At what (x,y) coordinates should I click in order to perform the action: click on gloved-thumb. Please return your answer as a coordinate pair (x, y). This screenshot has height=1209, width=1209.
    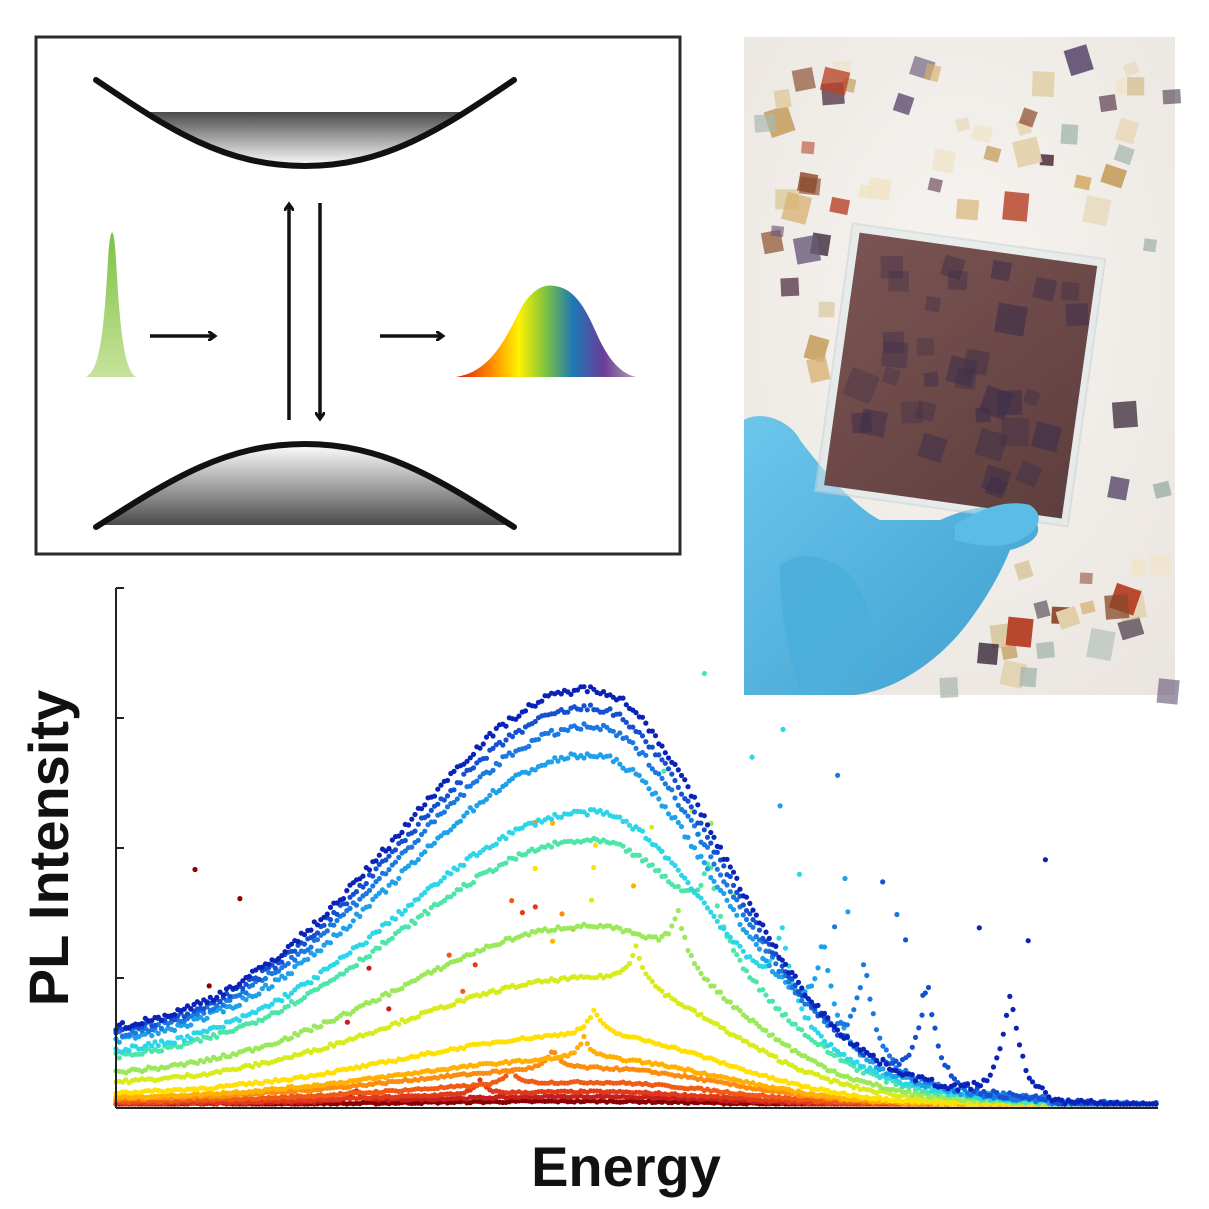
    Looking at the image, I should click on (997, 524).